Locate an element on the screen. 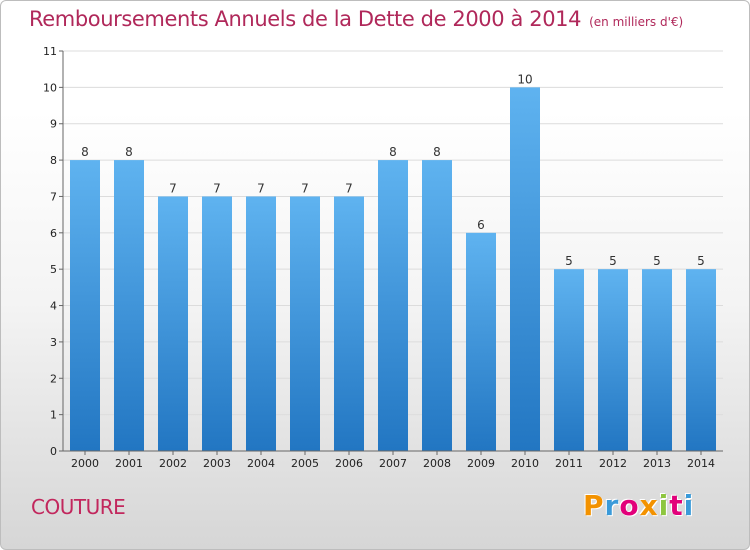  x-tick-label: 2010 is located at coordinates (525, 463).